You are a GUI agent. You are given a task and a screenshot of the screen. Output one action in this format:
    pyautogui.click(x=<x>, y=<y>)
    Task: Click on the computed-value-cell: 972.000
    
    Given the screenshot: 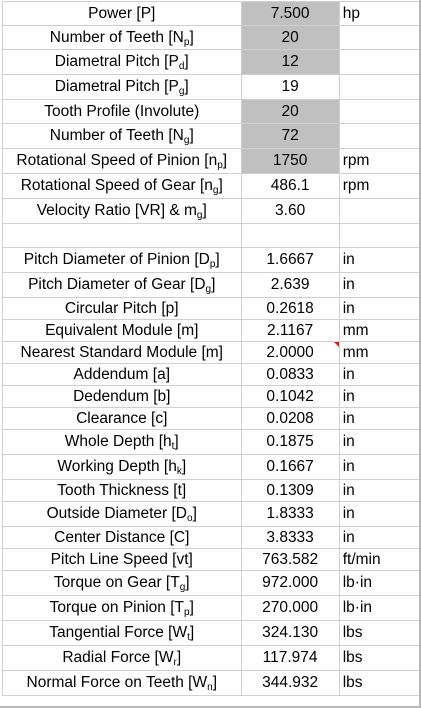 What is the action you would take?
    pyautogui.click(x=290, y=583)
    